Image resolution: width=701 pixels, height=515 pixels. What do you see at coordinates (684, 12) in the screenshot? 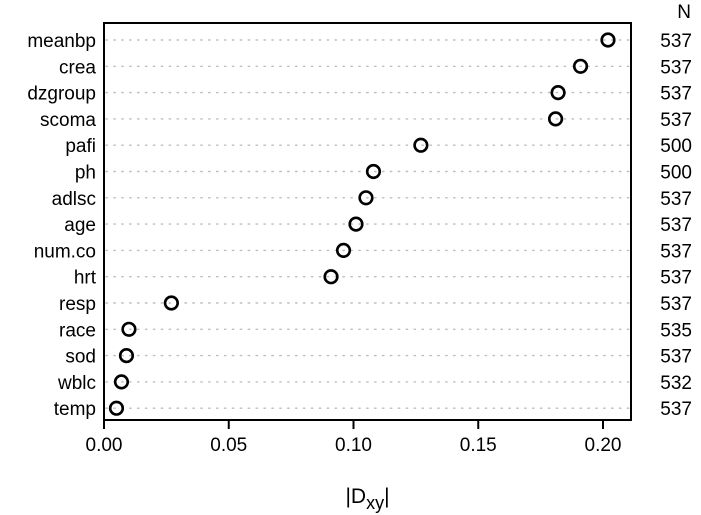
I see `n-column-header: N` at bounding box center [684, 12].